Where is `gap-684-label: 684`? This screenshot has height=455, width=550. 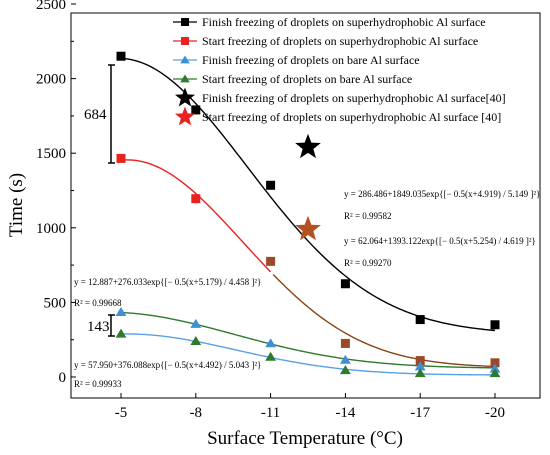
gap-684-label: 684 is located at coordinates (95, 115).